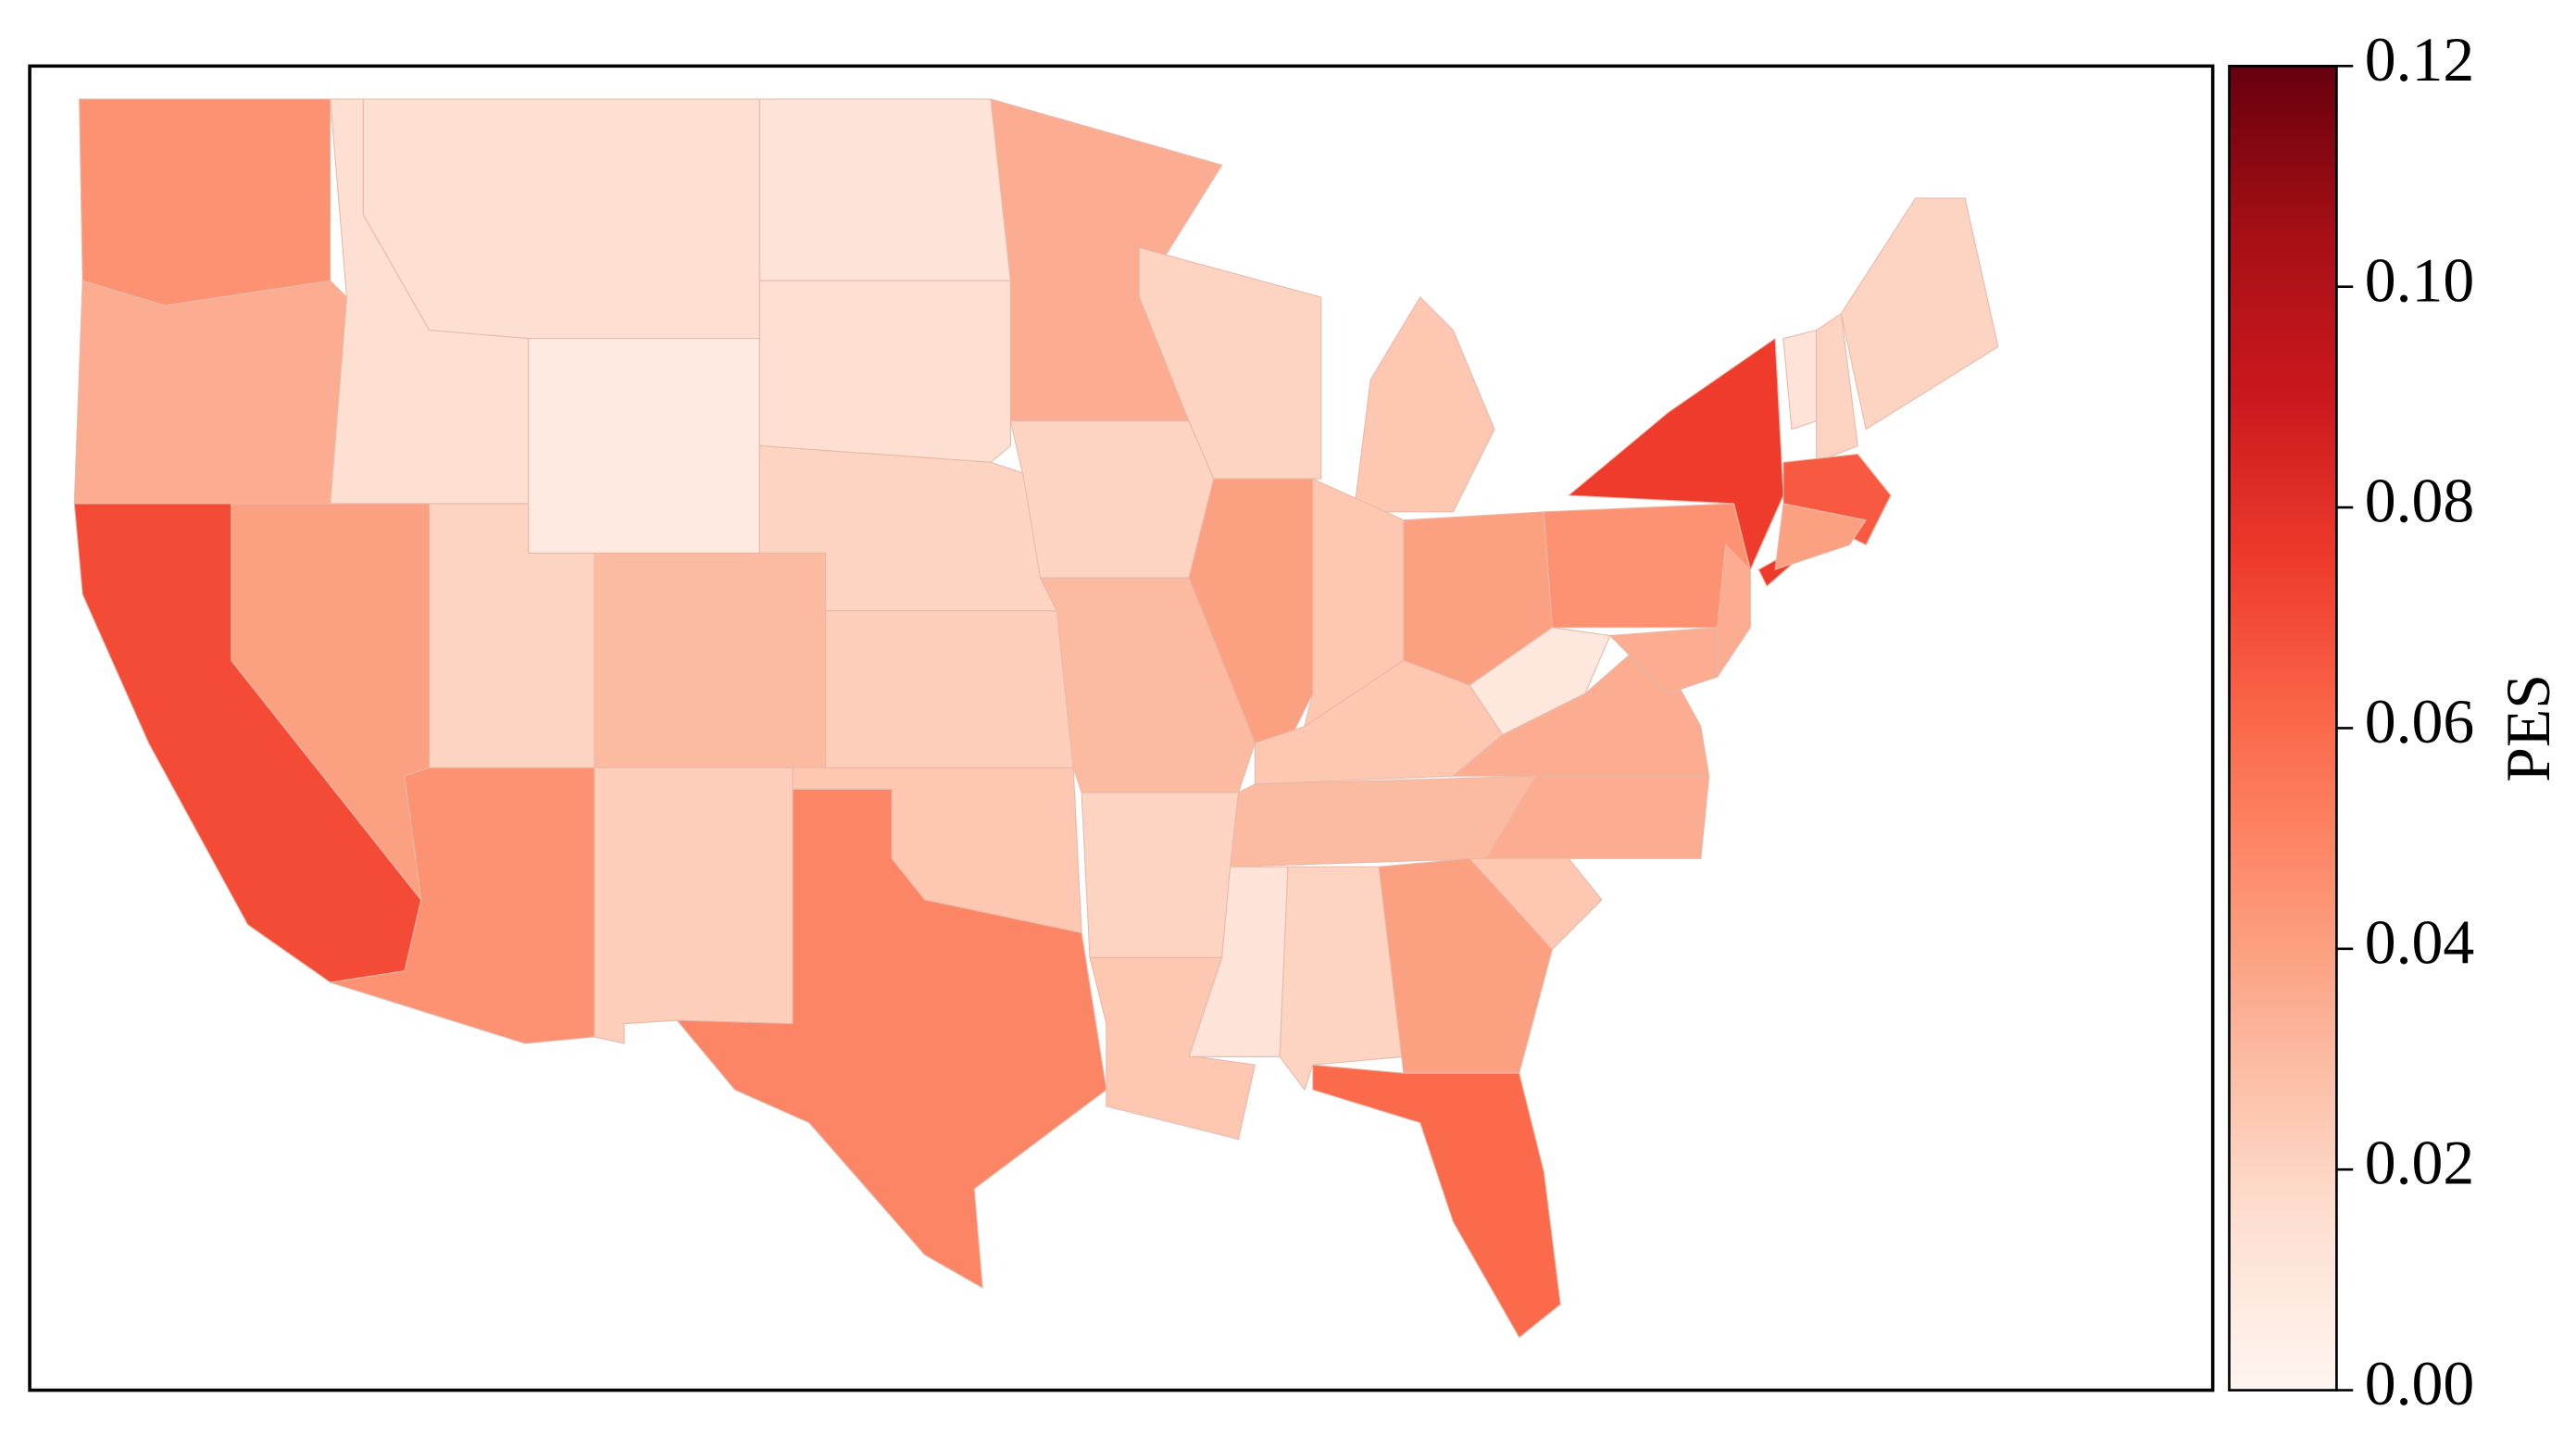 Image resolution: width=2576 pixels, height=1448 pixels. Describe the element at coordinates (2420, 280) in the screenshot. I see `colorbar-tick-label: 0.10` at that location.